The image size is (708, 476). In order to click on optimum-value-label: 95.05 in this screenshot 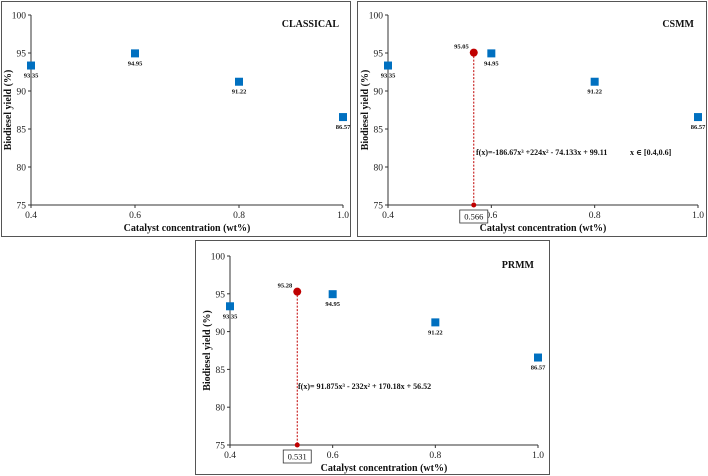, I will do `click(461, 47)`.